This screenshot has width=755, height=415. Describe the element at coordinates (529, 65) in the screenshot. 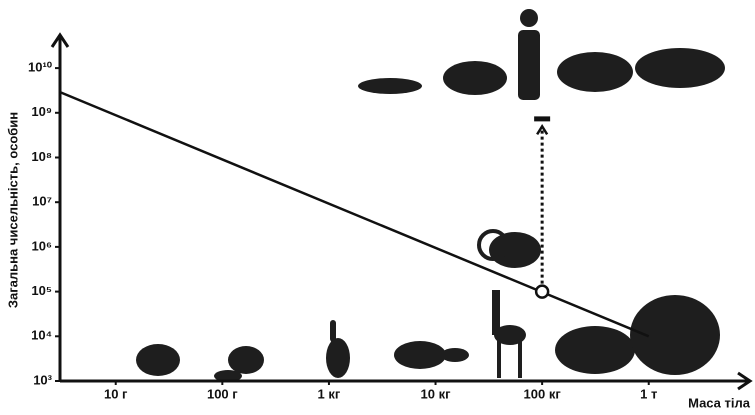

I see `human` at that location.